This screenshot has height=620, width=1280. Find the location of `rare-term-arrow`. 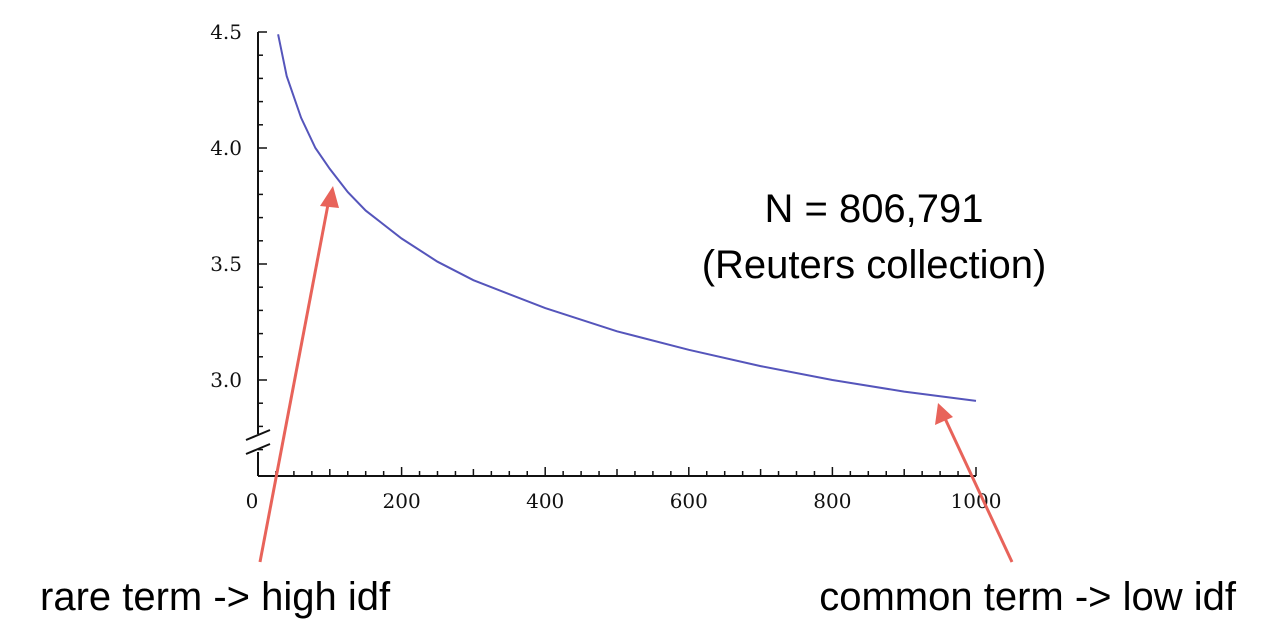

rare-term-arrow is located at coordinates (295, 378).